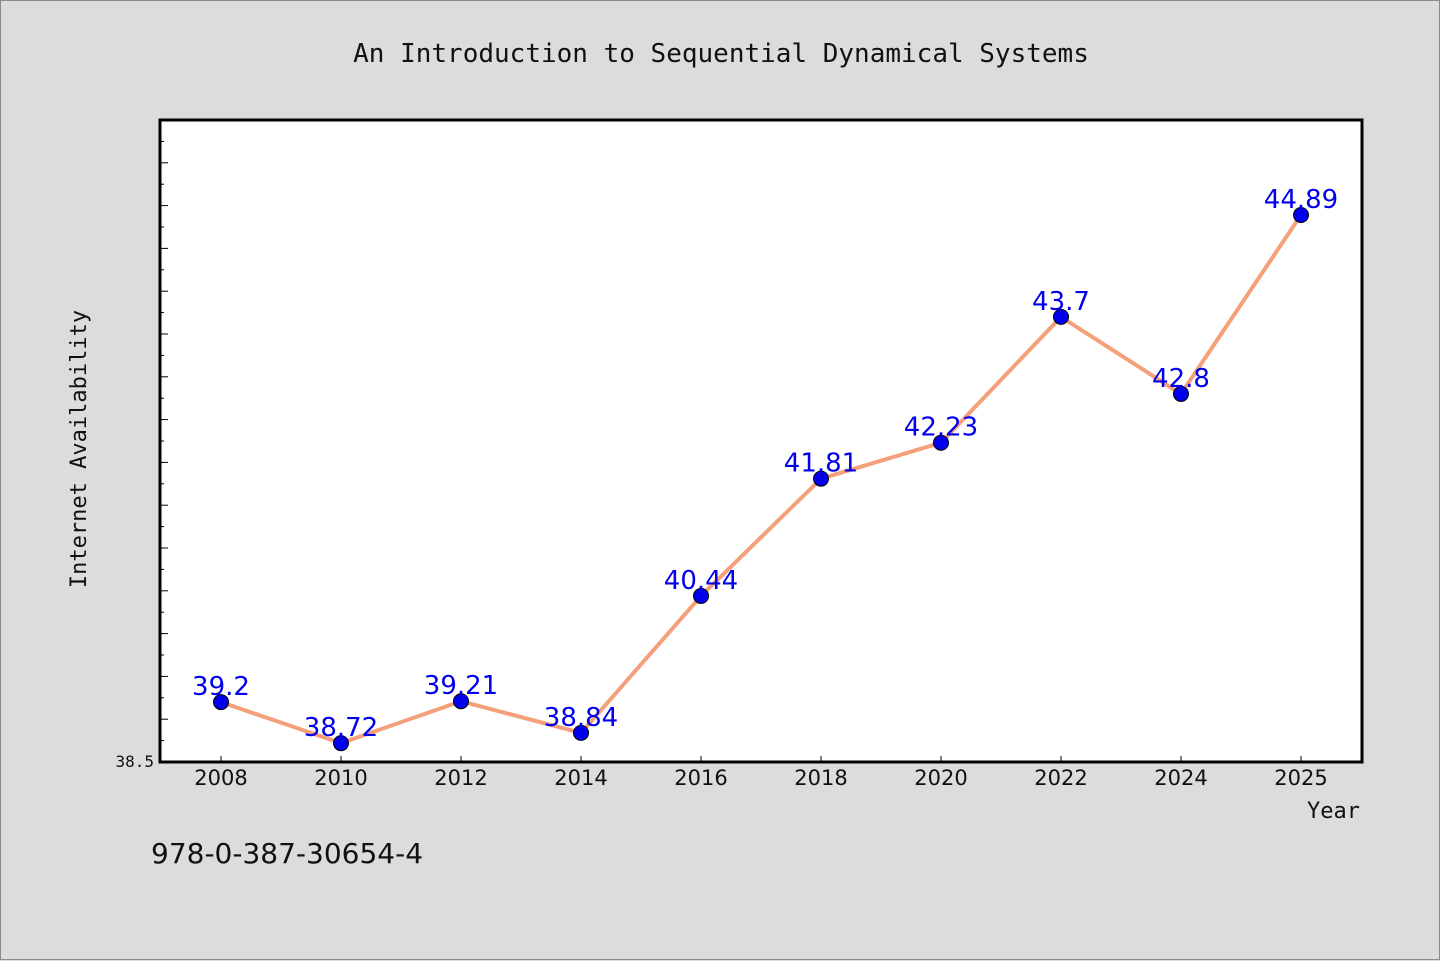 The width and height of the screenshot is (1440, 961). Describe the element at coordinates (461, 686) in the screenshot. I see `data-label: 39.21` at that location.